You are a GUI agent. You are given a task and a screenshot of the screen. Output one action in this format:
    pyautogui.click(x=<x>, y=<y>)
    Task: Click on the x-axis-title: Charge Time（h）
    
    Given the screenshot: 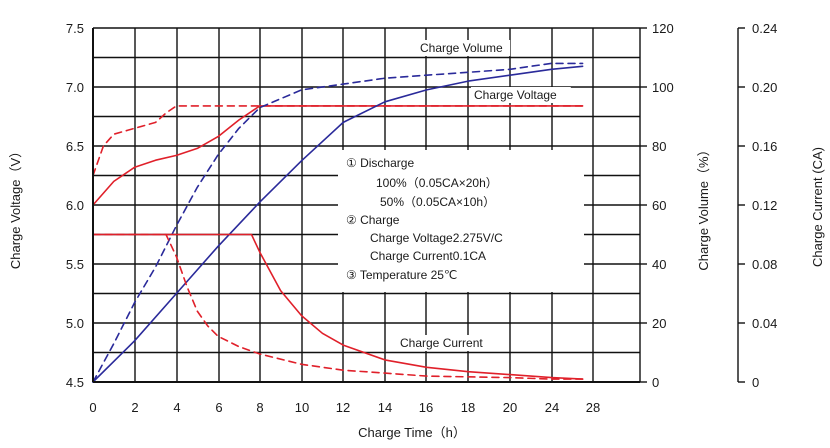 What is the action you would take?
    pyautogui.click(x=412, y=432)
    